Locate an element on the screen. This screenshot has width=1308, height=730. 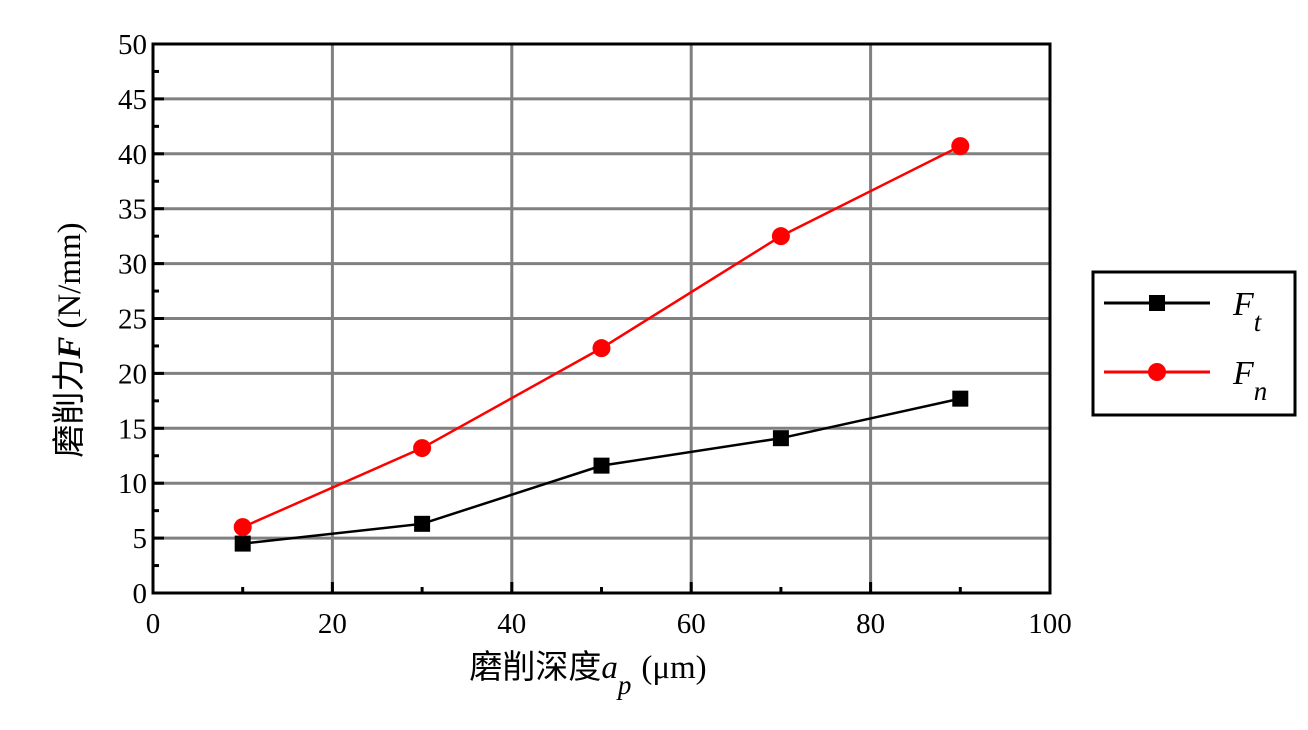
y-tick-label: 45 is located at coordinates (132, 100).